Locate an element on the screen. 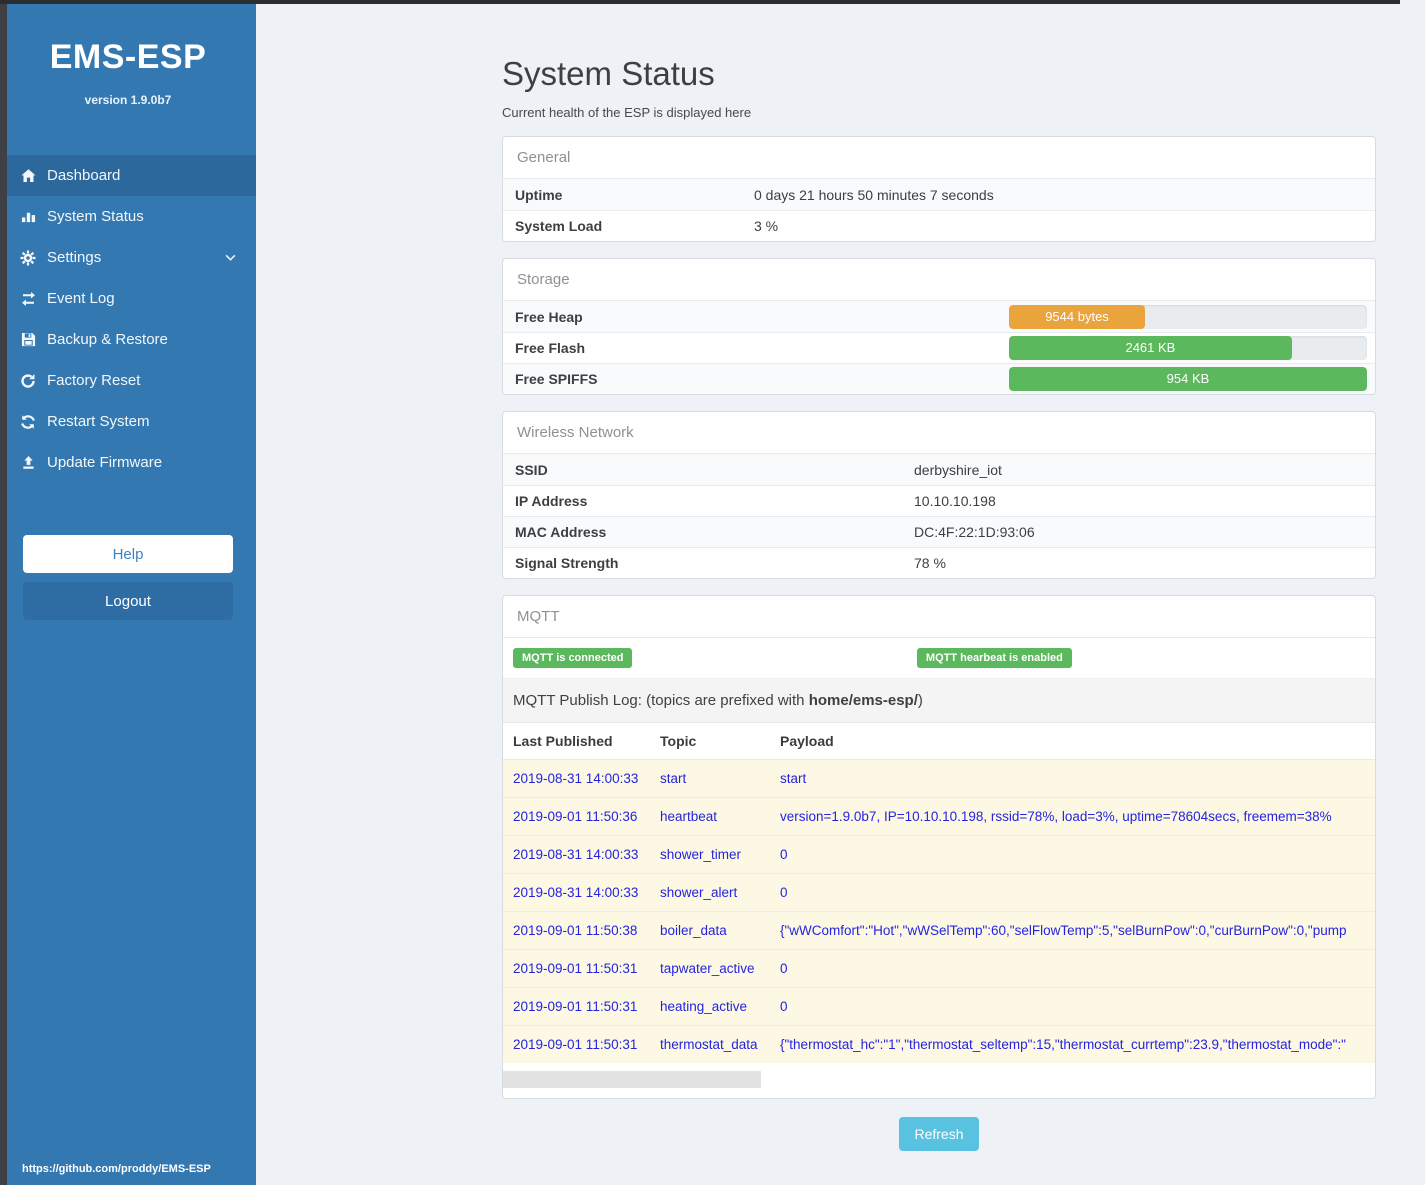  mqtt-heartbeat-badge: MQTT hearbeat is enabled is located at coordinates (994, 658).